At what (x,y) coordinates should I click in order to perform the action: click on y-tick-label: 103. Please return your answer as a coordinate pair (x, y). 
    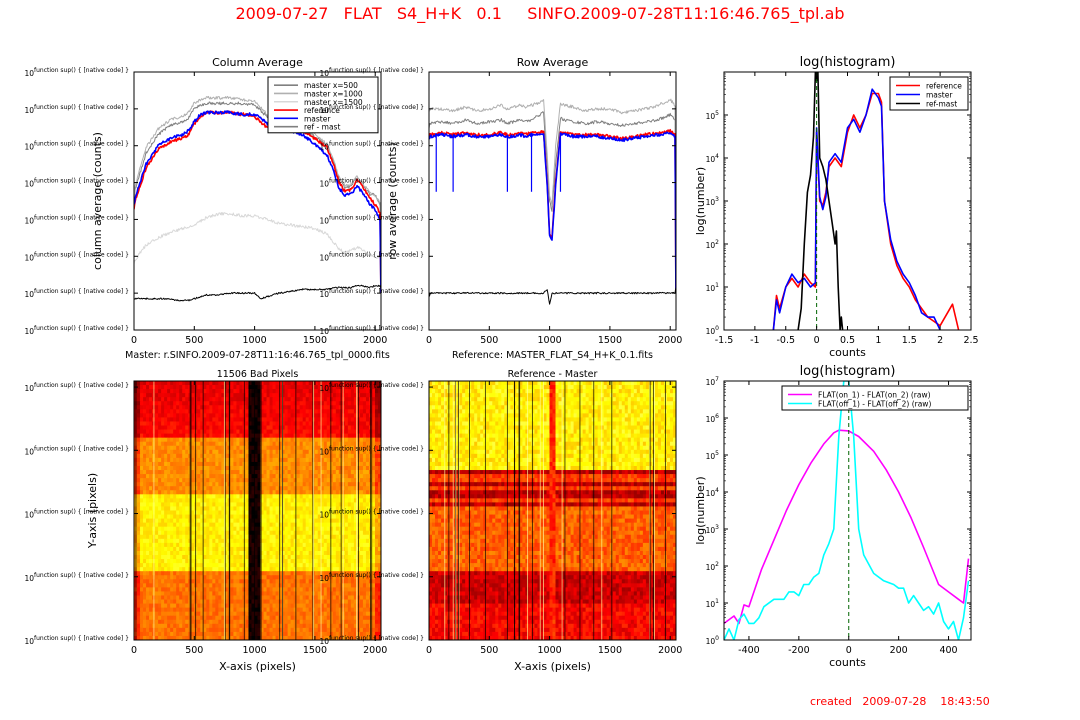
    Looking at the image, I should click on (713, 201).